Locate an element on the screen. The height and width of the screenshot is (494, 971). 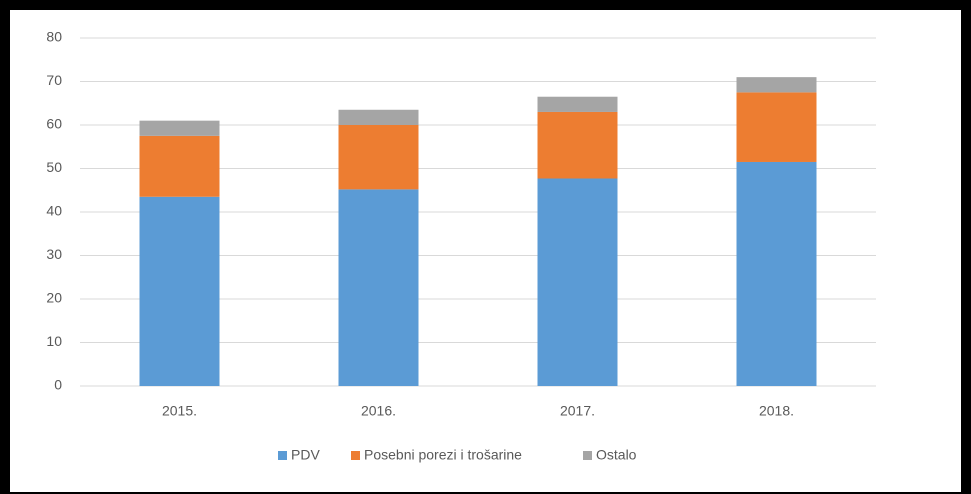
y-tick-label: 60 is located at coordinates (54, 124).